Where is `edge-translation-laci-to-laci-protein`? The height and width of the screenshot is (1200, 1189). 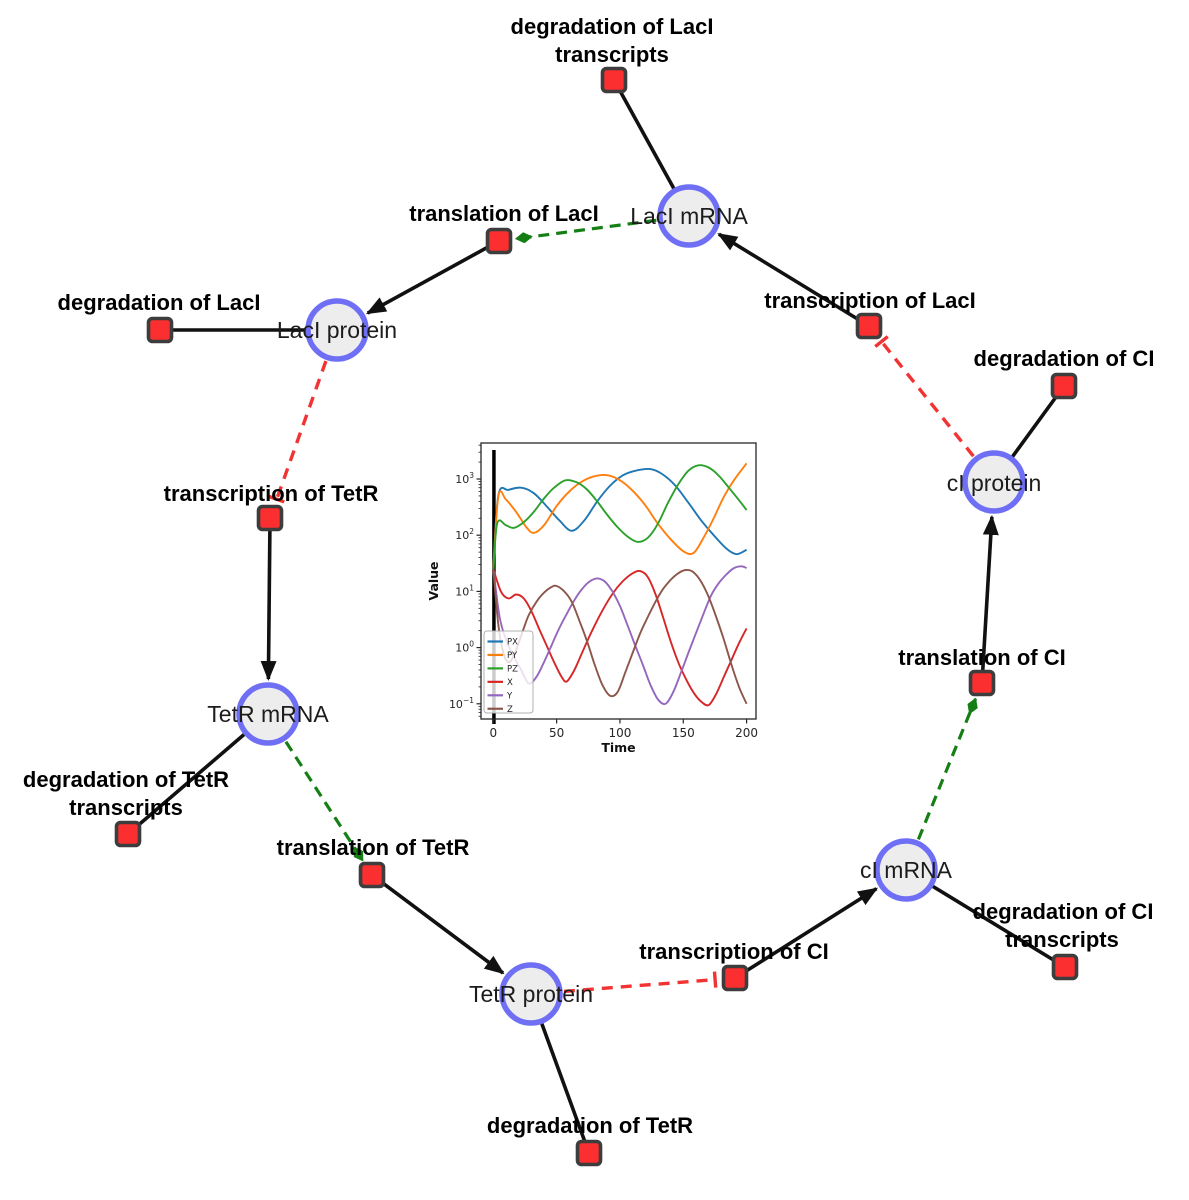
edge-translation-laci-to-laci-protein is located at coordinates (432, 277).